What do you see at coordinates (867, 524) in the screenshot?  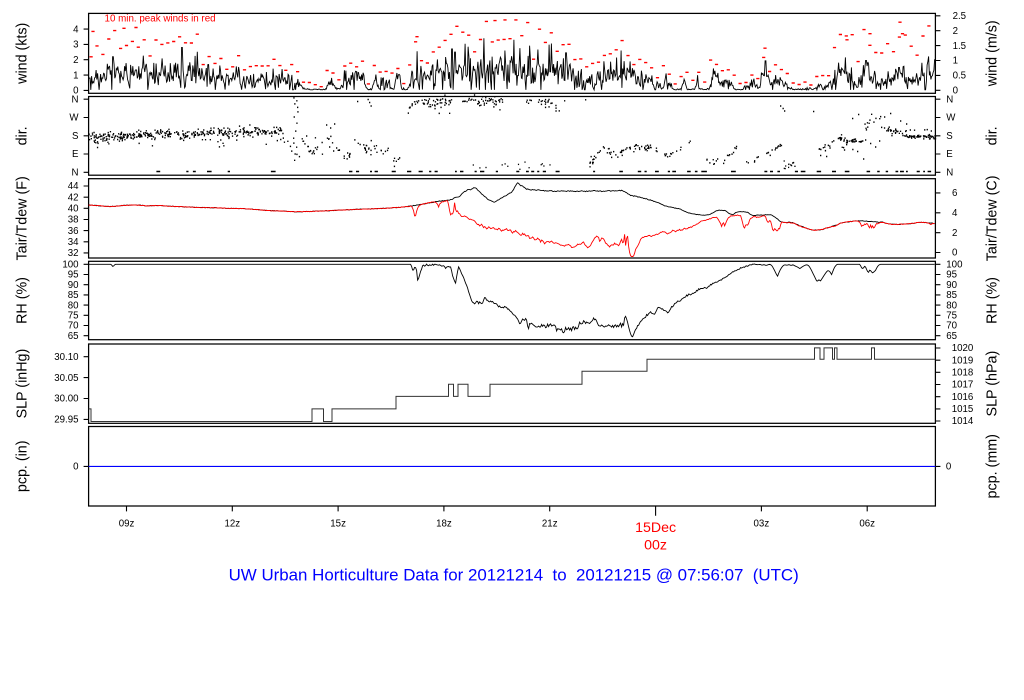 I see `svg-text: 06z` at bounding box center [867, 524].